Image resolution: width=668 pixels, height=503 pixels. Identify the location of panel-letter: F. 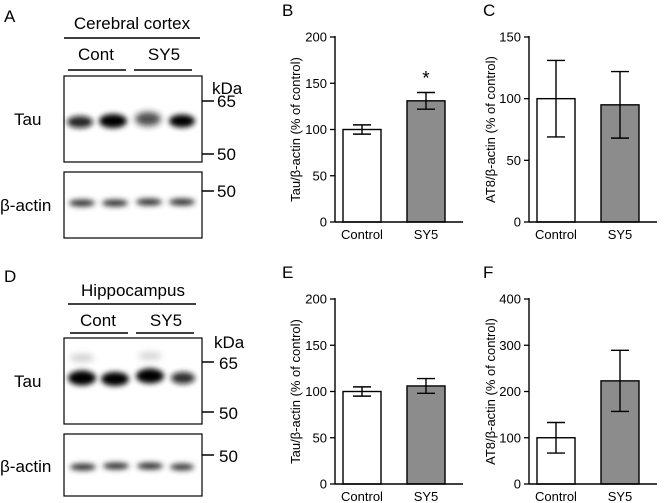
(488, 272).